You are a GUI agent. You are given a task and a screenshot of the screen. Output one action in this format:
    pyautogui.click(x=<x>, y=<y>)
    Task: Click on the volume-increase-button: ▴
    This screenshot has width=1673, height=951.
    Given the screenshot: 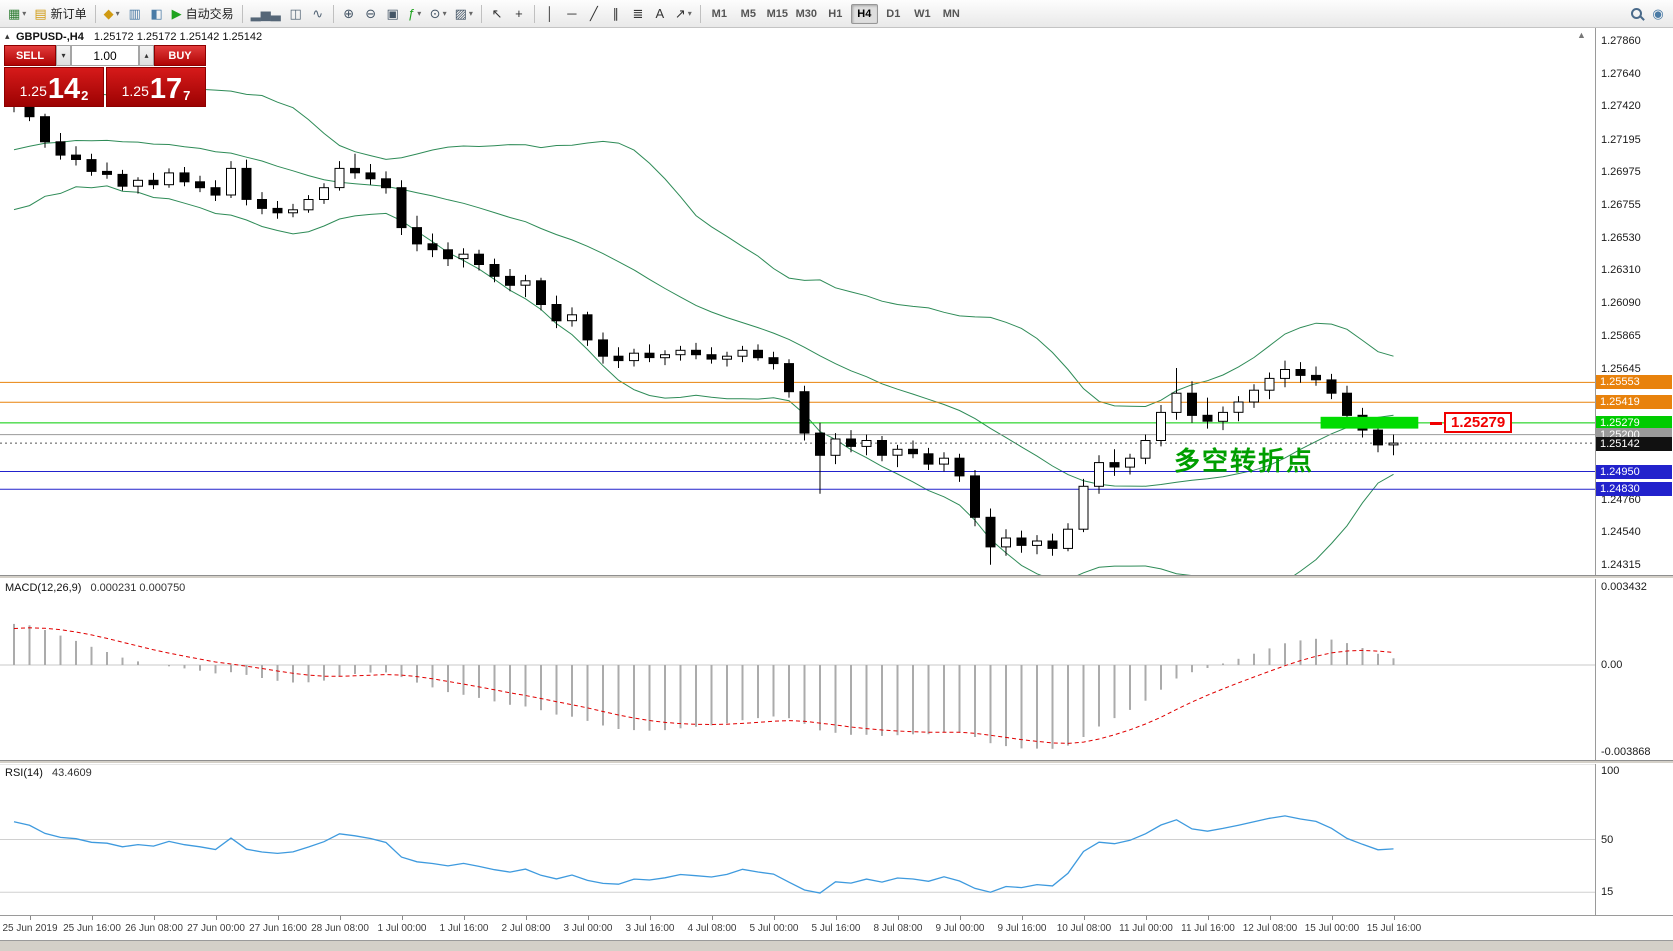 What is the action you would take?
    pyautogui.click(x=146, y=55)
    